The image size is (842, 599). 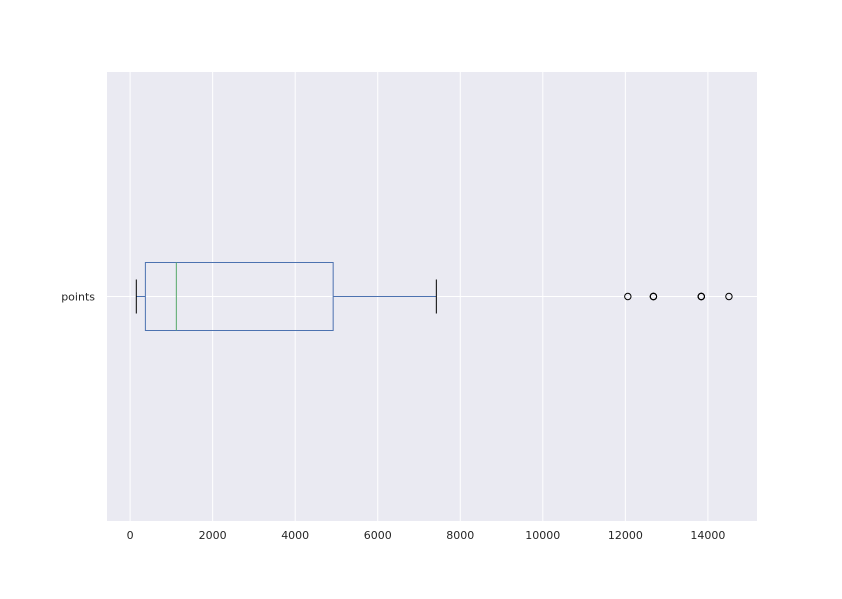 What do you see at coordinates (213, 535) in the screenshot?
I see `x-tick-label: 2000` at bounding box center [213, 535].